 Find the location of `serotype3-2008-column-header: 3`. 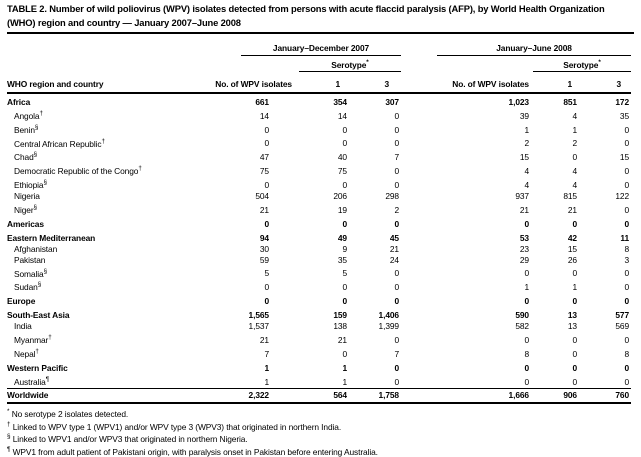

serotype3-2008-column-header: 3 is located at coordinates (605, 82).